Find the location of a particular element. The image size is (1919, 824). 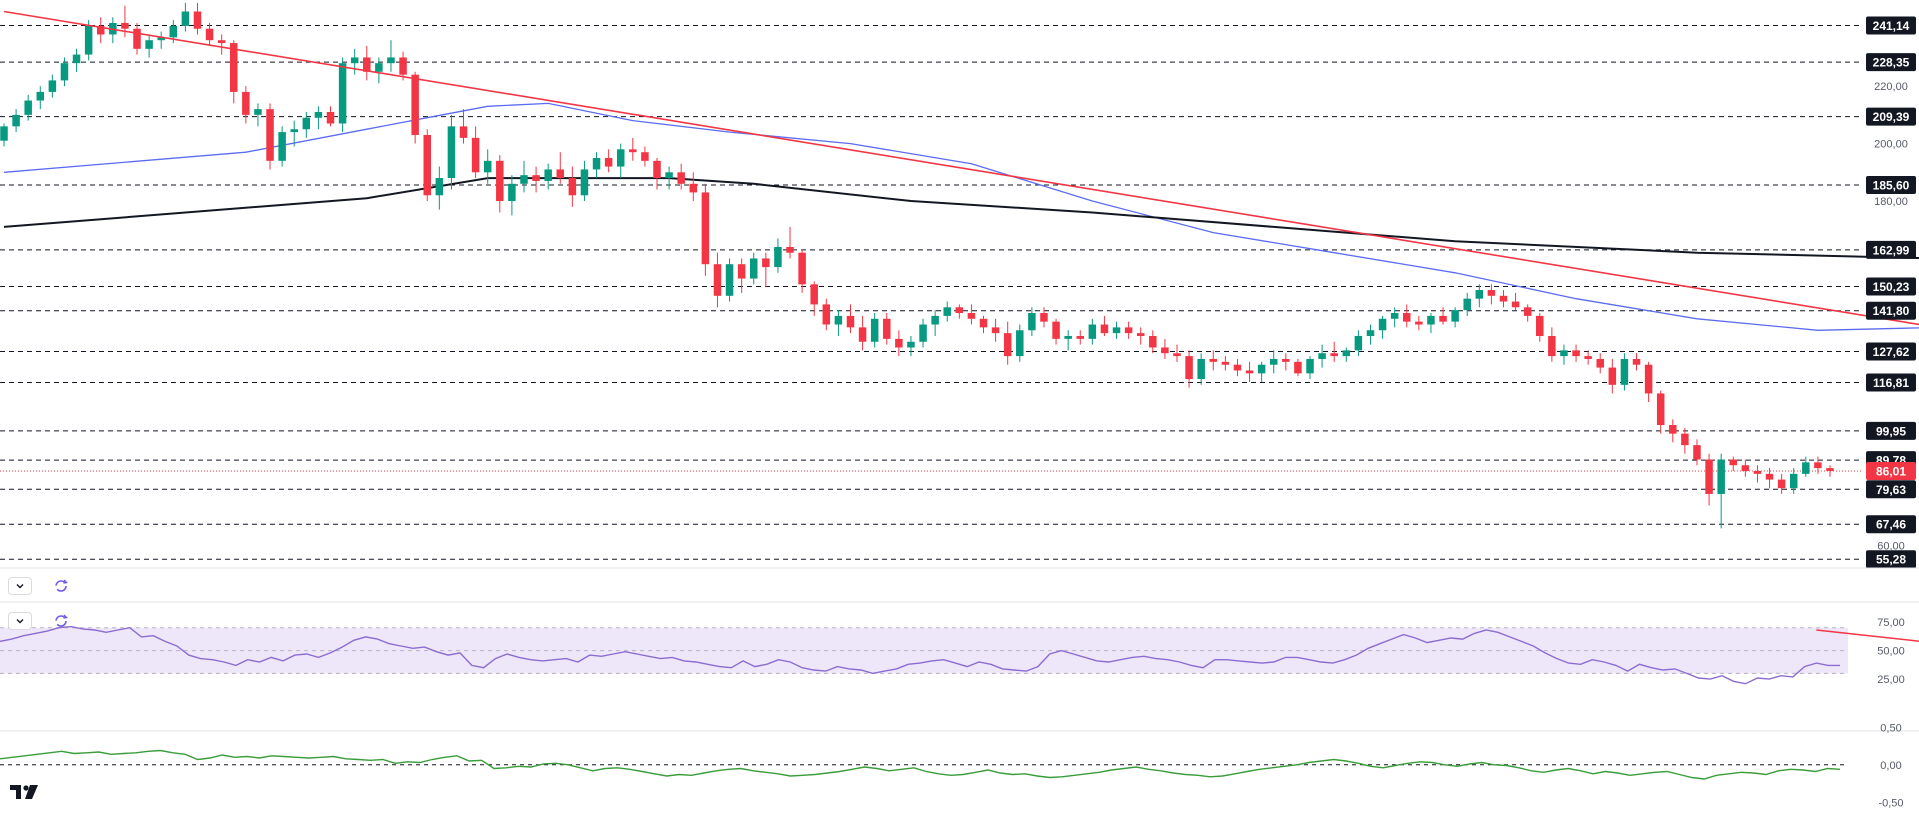

level-label: 67,46 is located at coordinates (1891, 525).